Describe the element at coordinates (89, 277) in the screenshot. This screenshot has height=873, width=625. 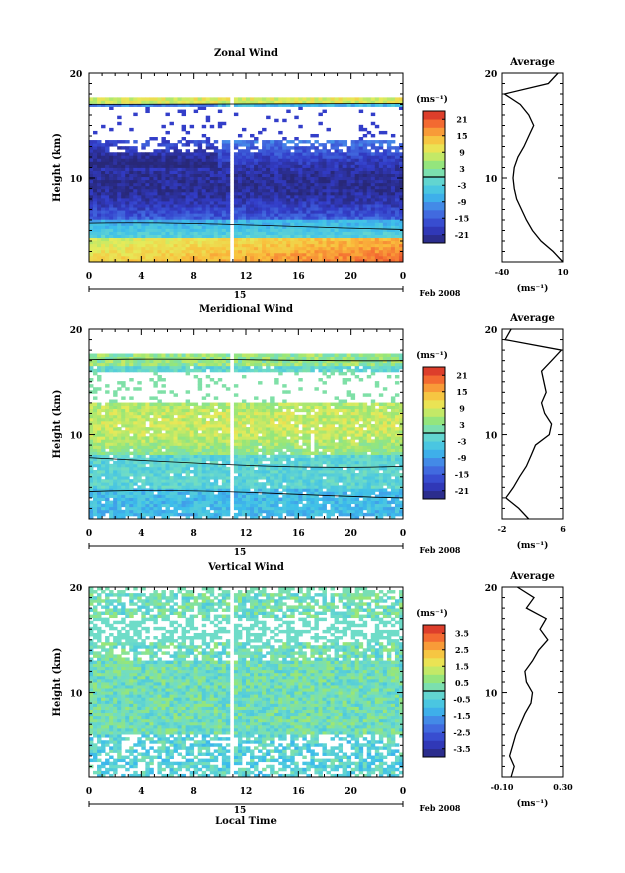
I see `x-tick-label: 0` at that location.